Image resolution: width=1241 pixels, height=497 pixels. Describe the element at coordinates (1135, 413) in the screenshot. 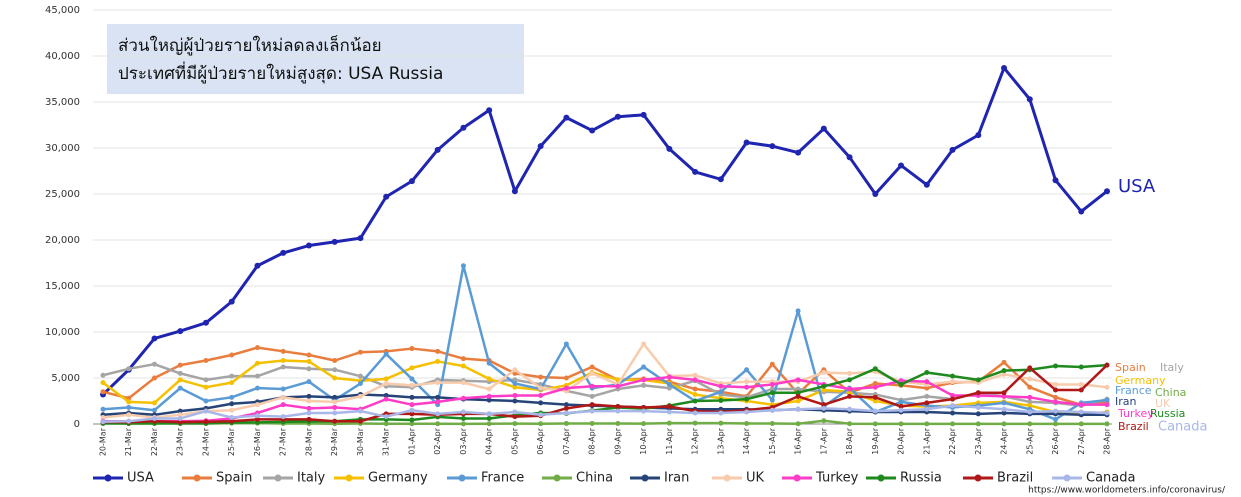

I see `end-label: Turkey` at that location.